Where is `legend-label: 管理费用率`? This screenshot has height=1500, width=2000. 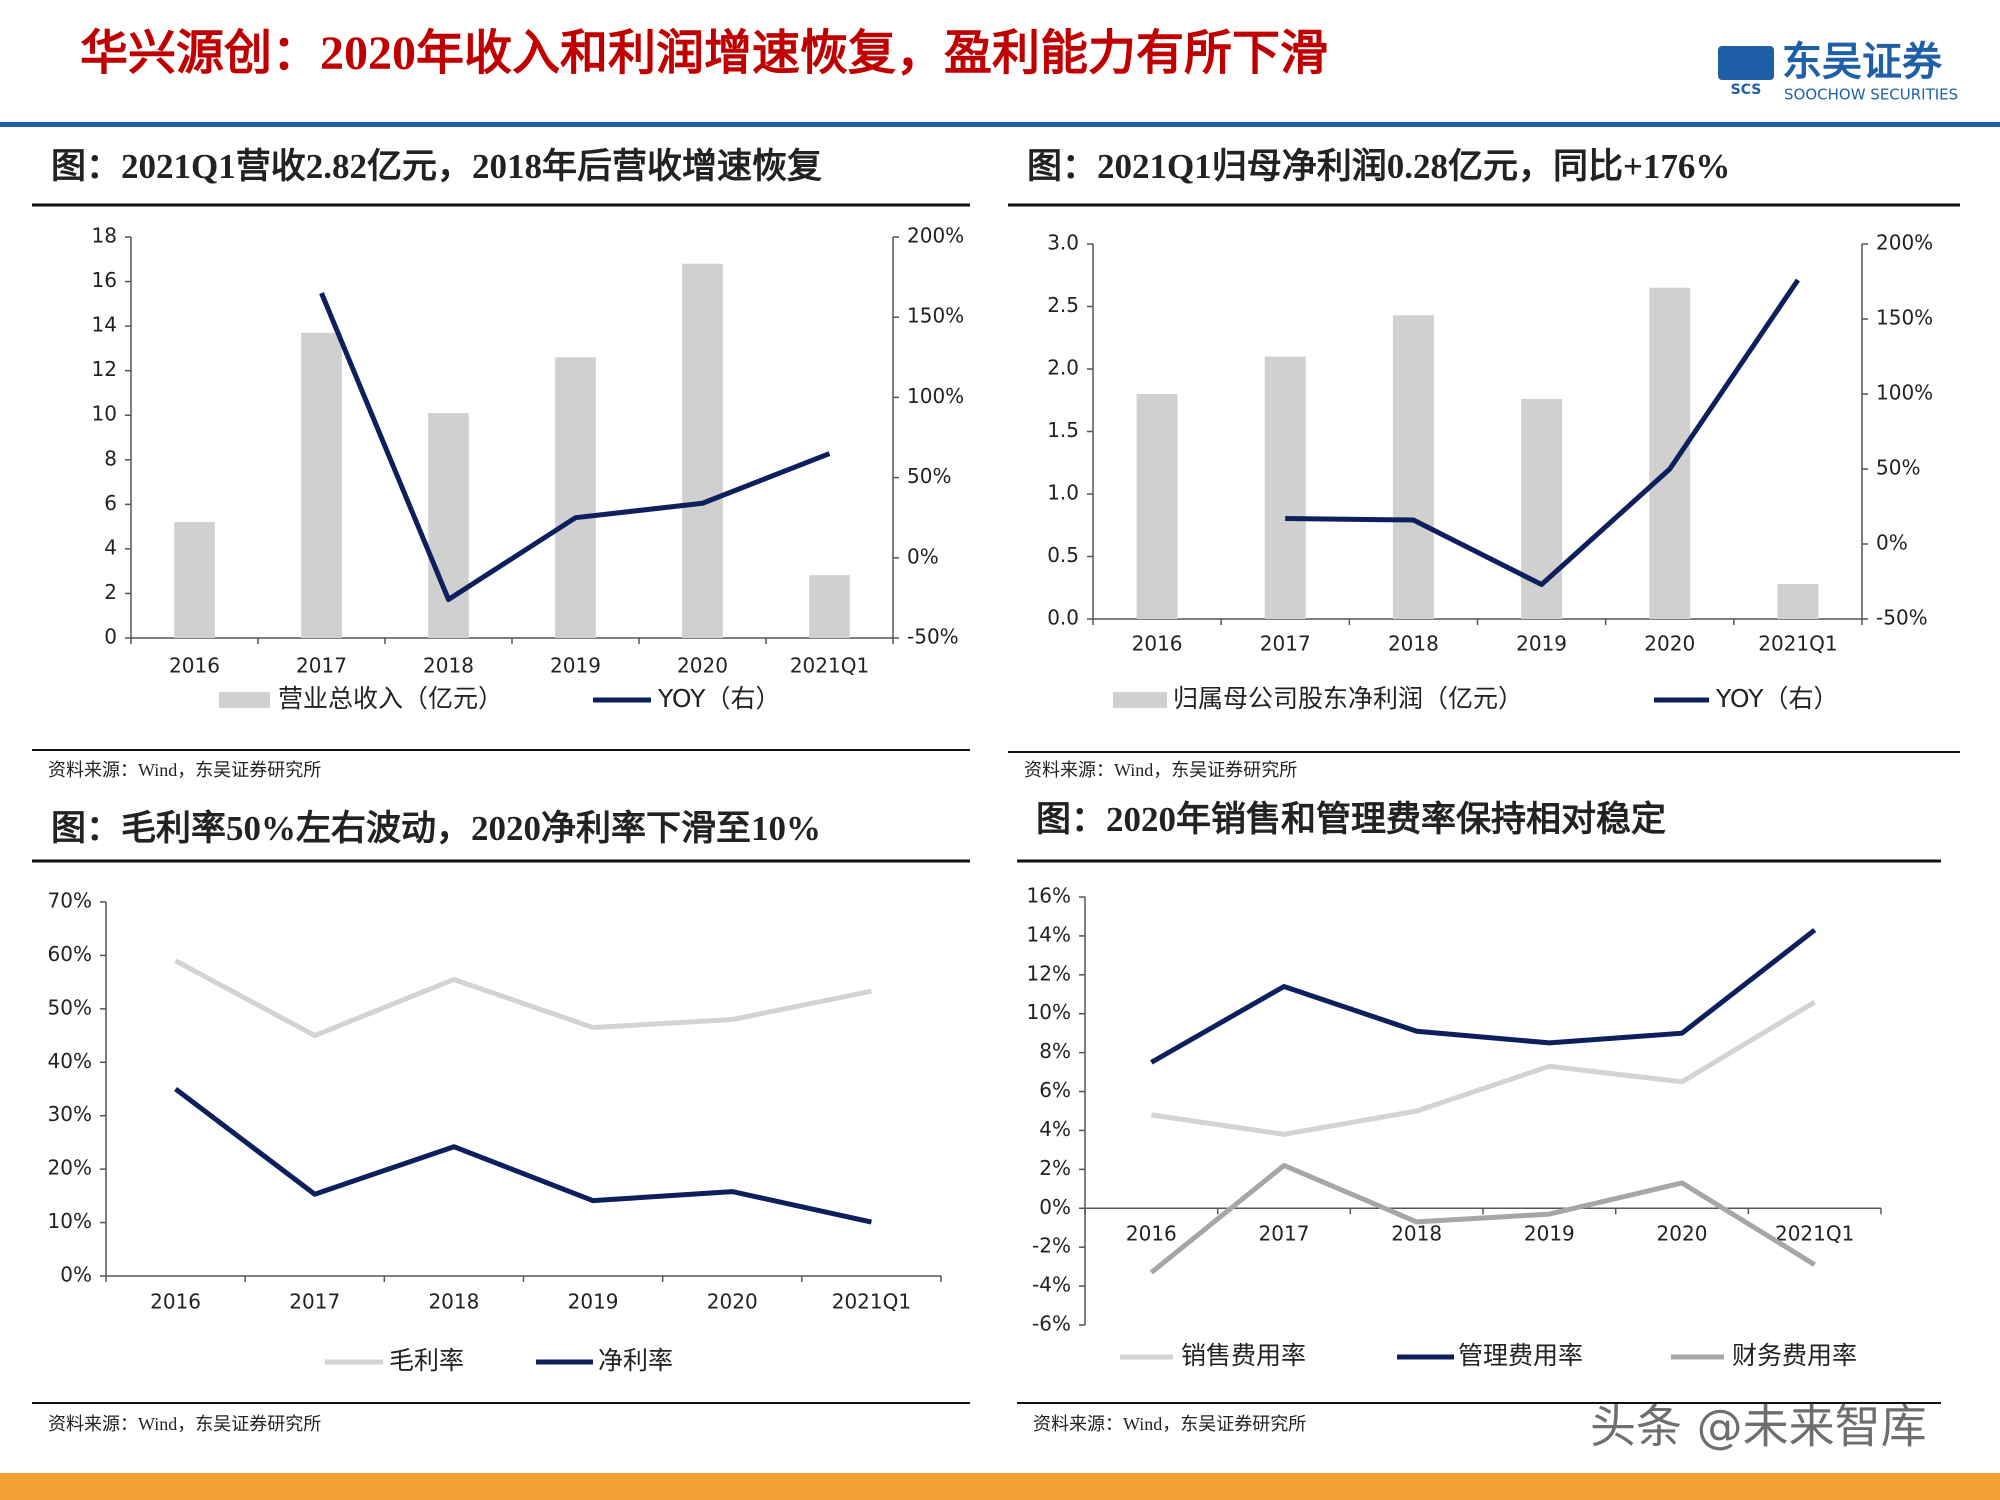
legend-label: 管理费用率 is located at coordinates (1520, 1355).